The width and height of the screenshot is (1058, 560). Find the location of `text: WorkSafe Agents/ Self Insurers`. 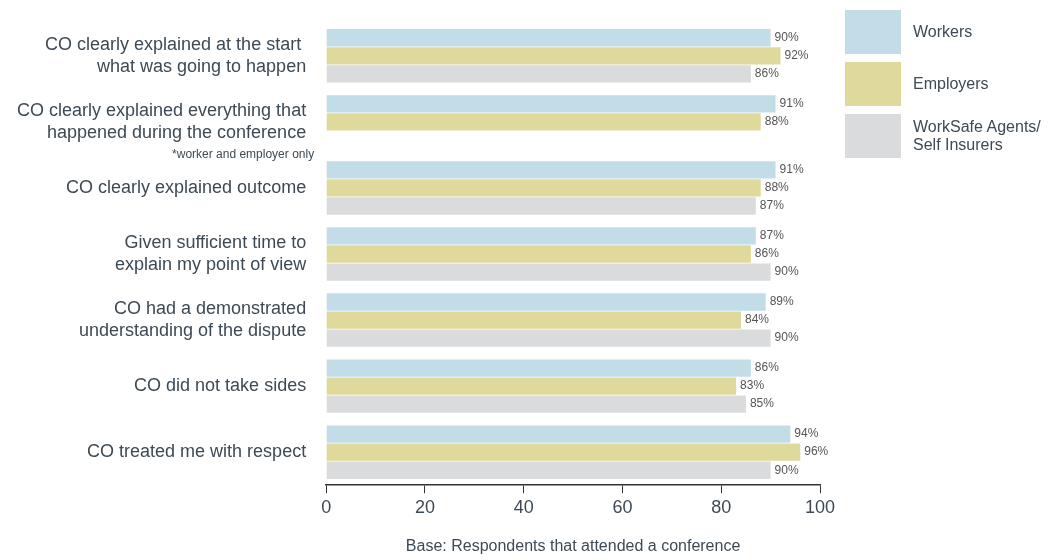

text: WorkSafe Agents/ Self Insurers is located at coordinates (977, 136).